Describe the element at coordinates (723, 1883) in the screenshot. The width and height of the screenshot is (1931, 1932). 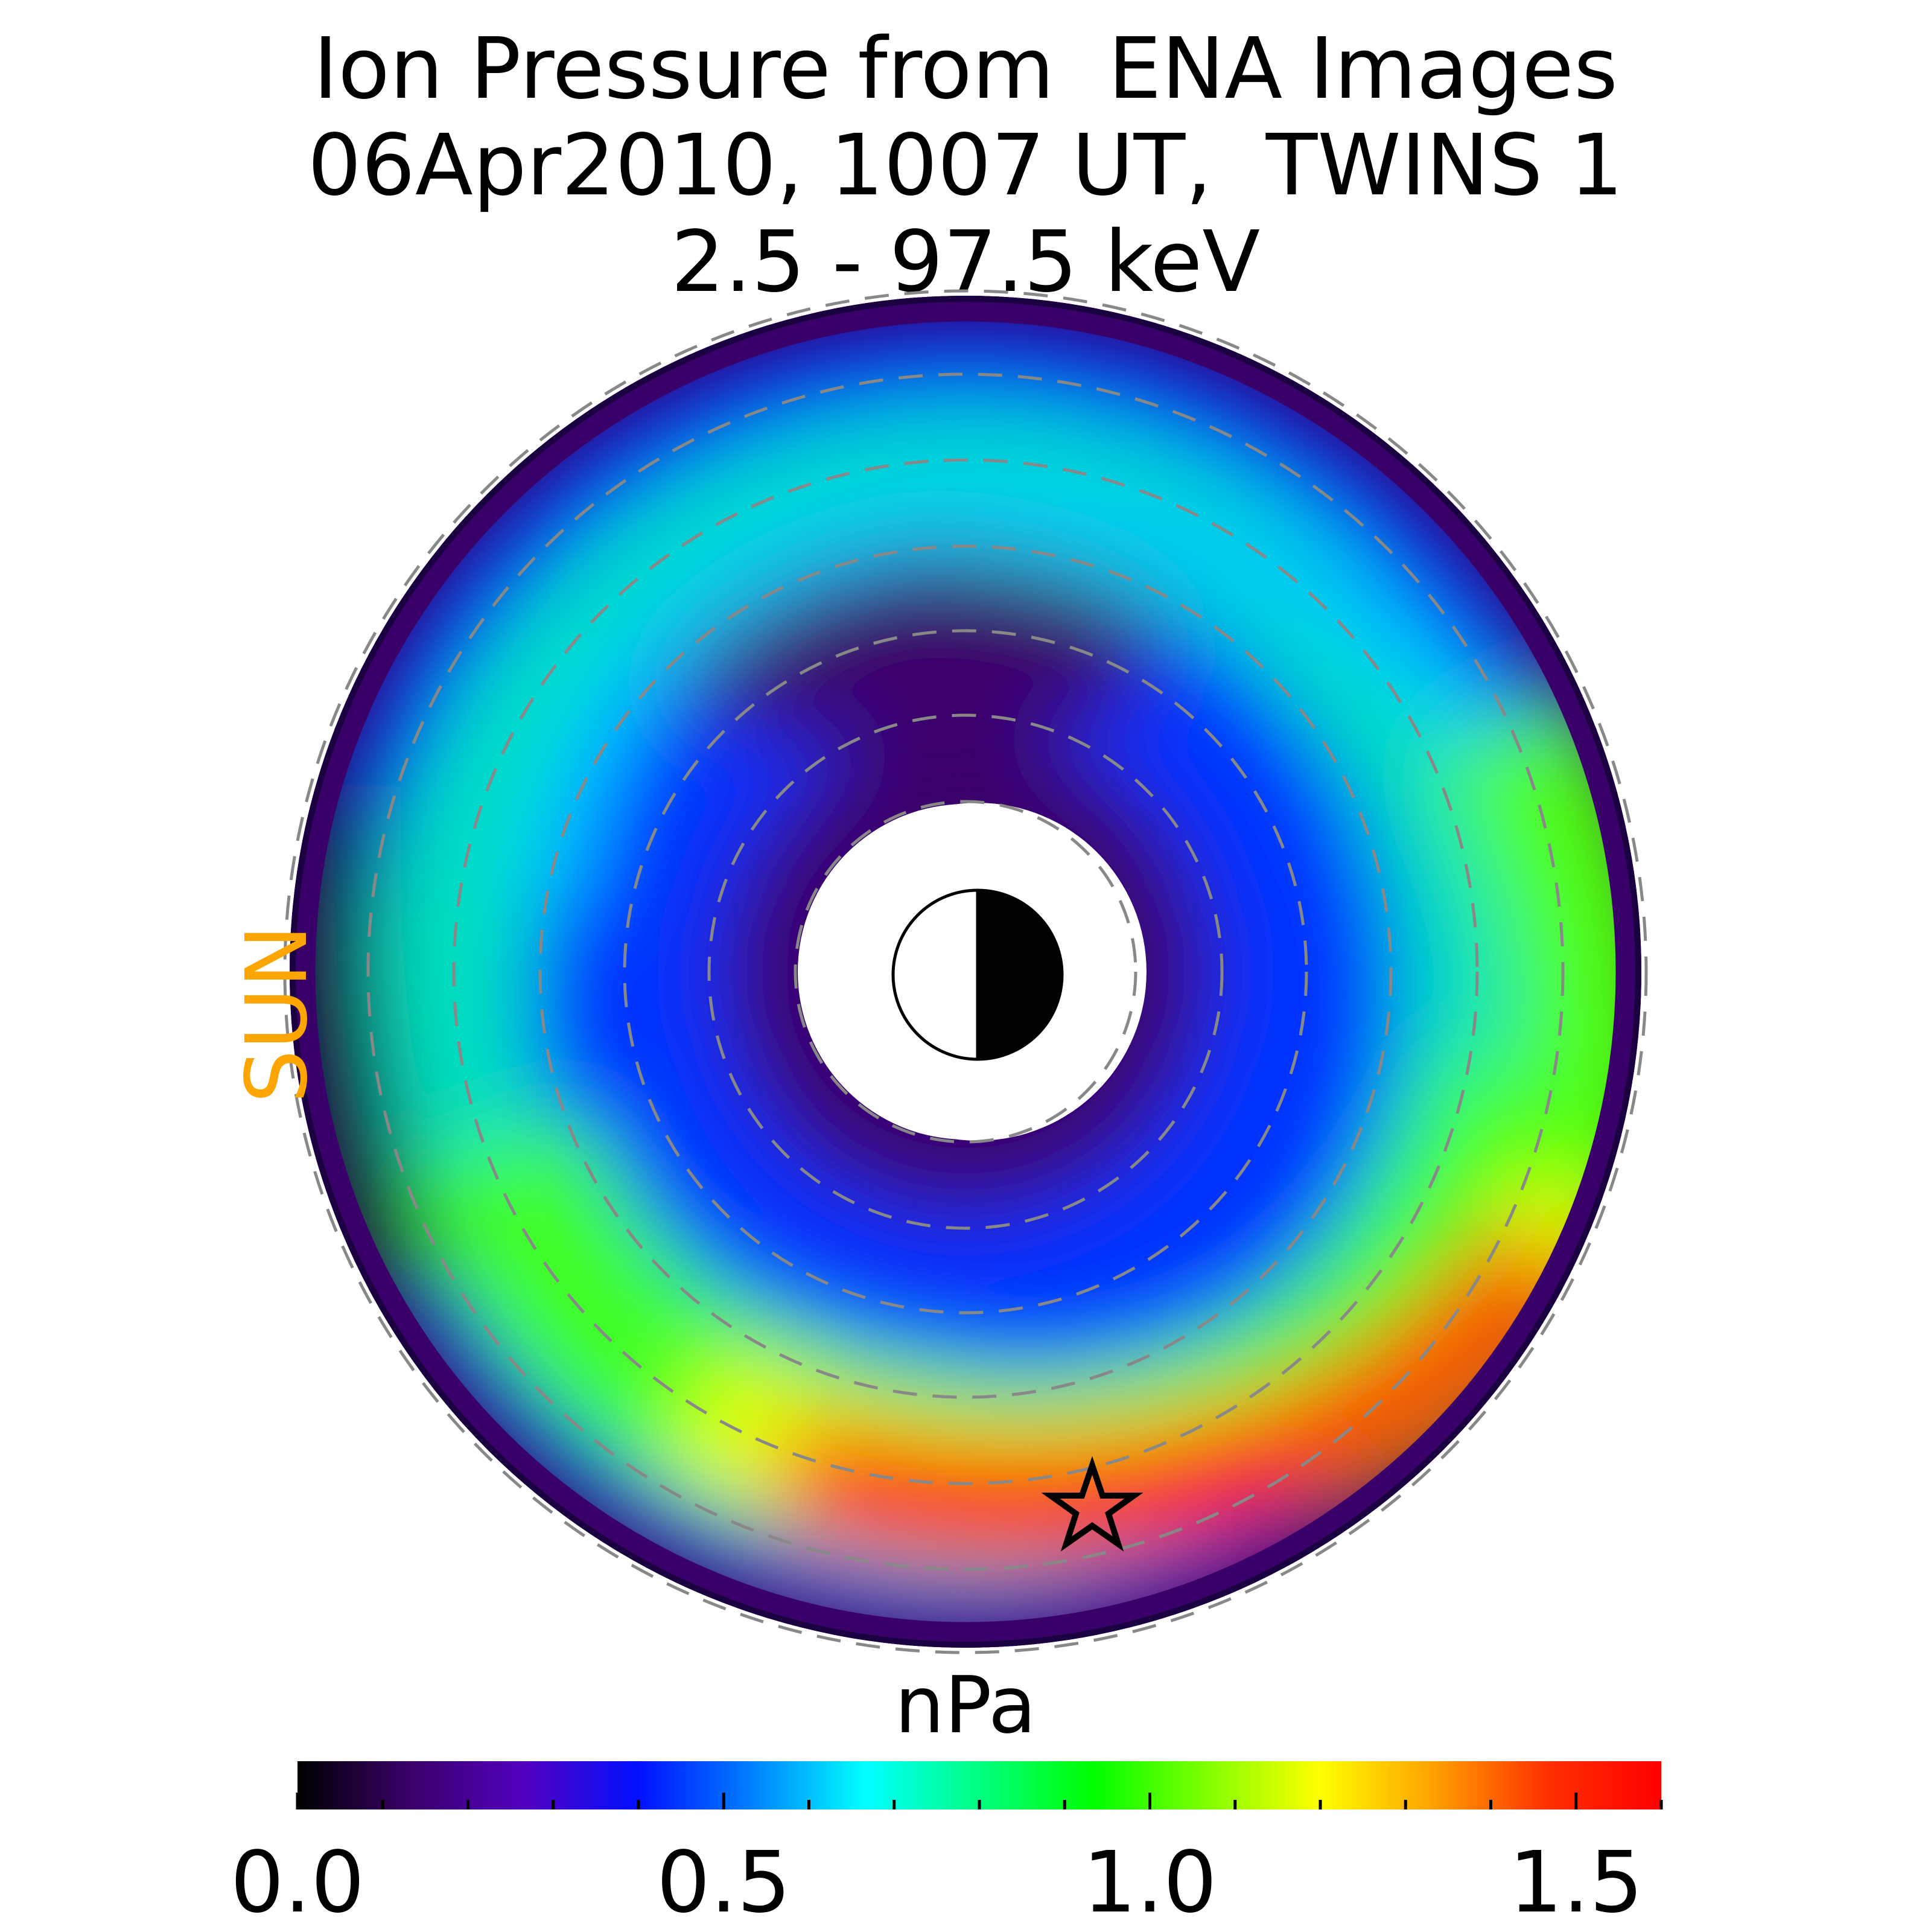
I see `colorbar-tick-label: 0.5` at that location.